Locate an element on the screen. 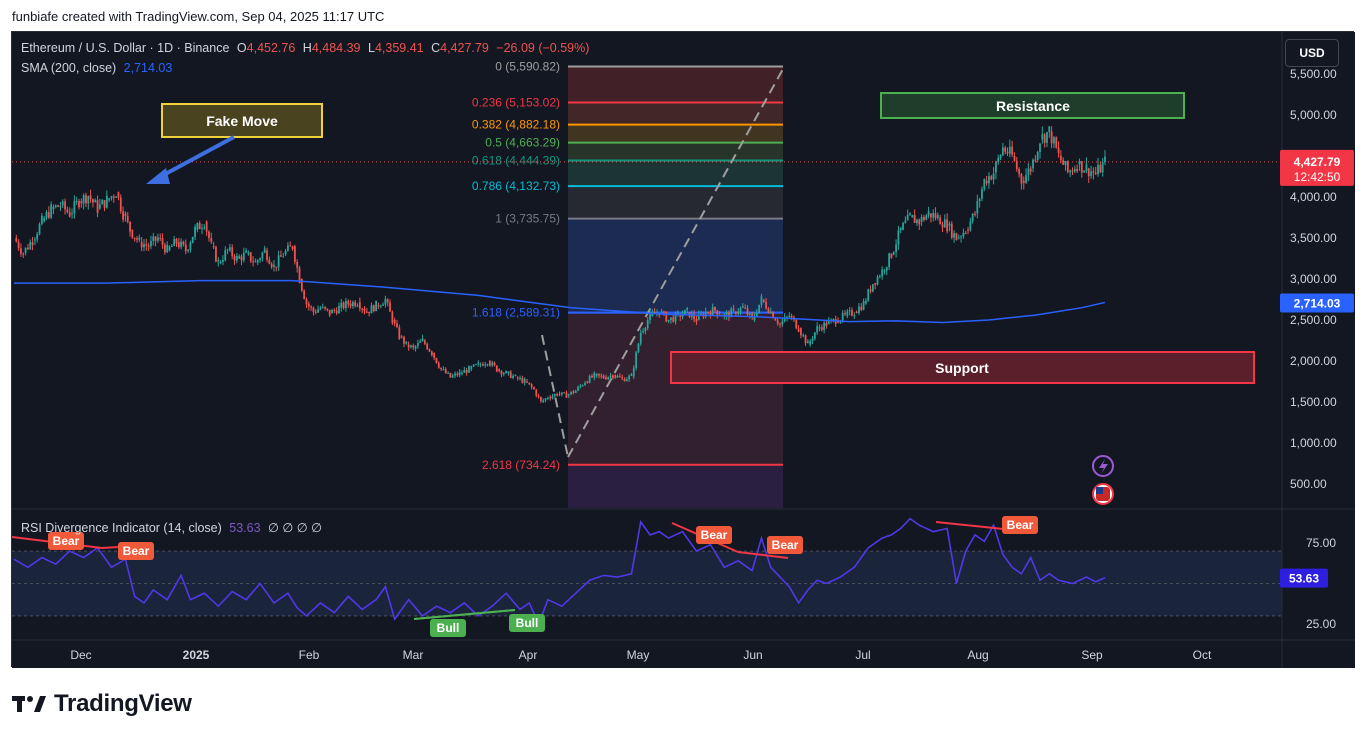 The height and width of the screenshot is (737, 1366). currency-button: USD is located at coordinates (1312, 53).